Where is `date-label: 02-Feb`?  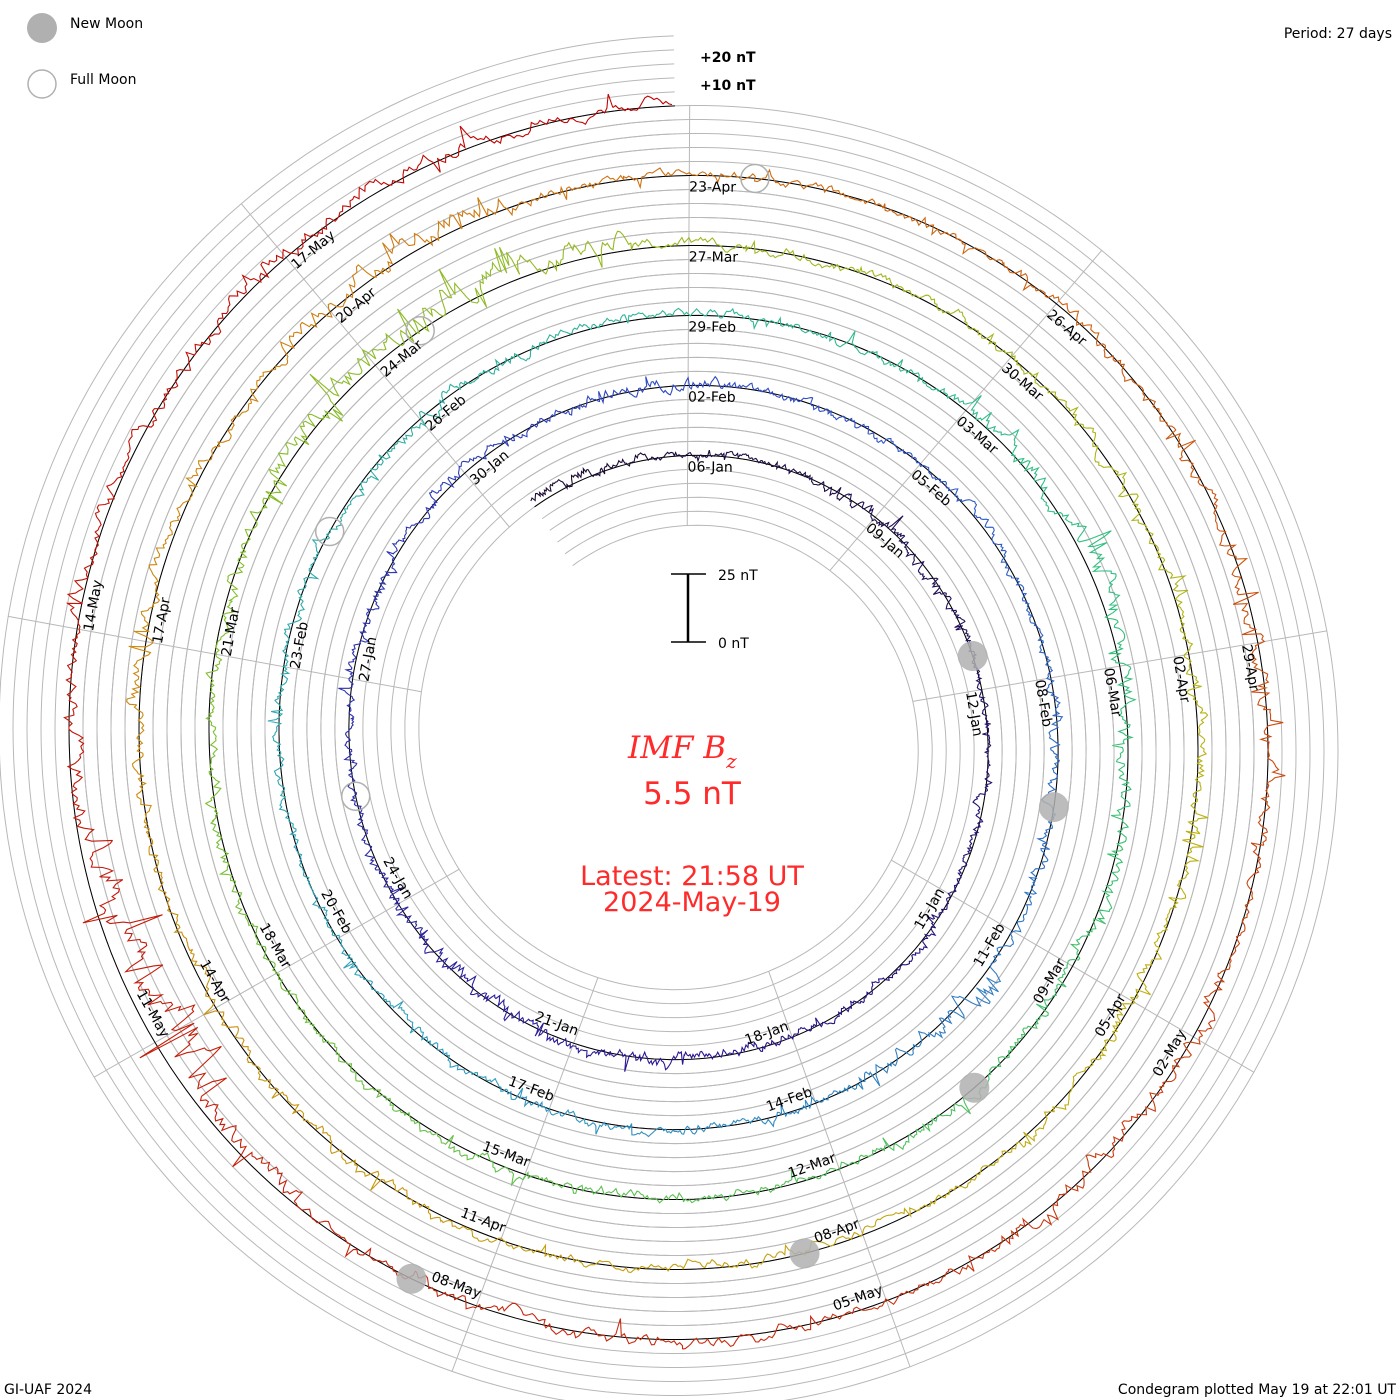
date-label: 02-Feb is located at coordinates (712, 398).